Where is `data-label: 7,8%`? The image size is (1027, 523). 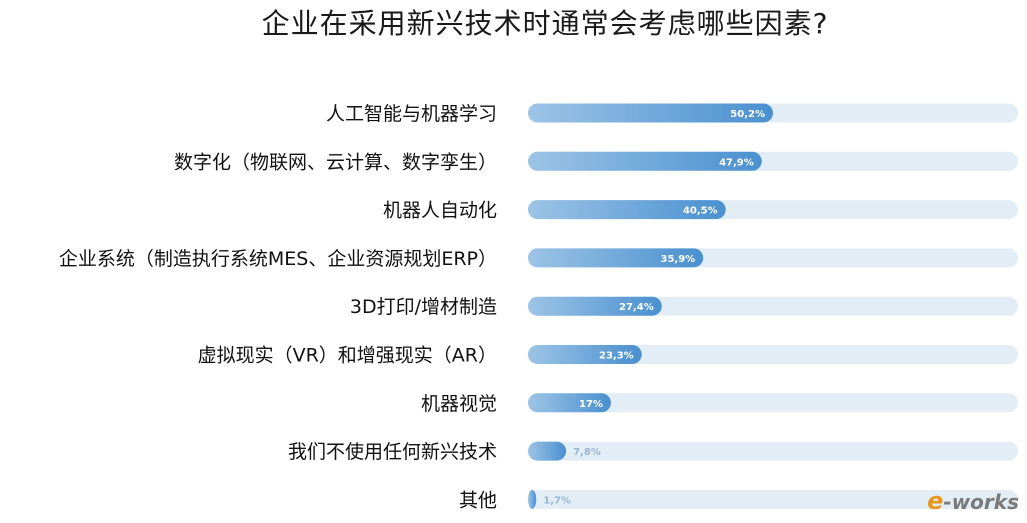
data-label: 7,8% is located at coordinates (587, 452).